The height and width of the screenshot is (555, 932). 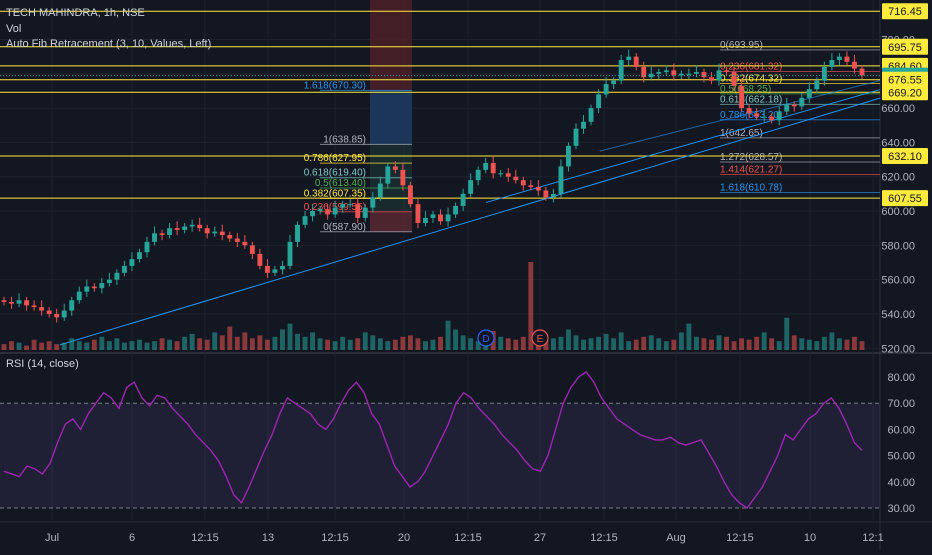 I want to click on trendline, so click(x=740, y=116).